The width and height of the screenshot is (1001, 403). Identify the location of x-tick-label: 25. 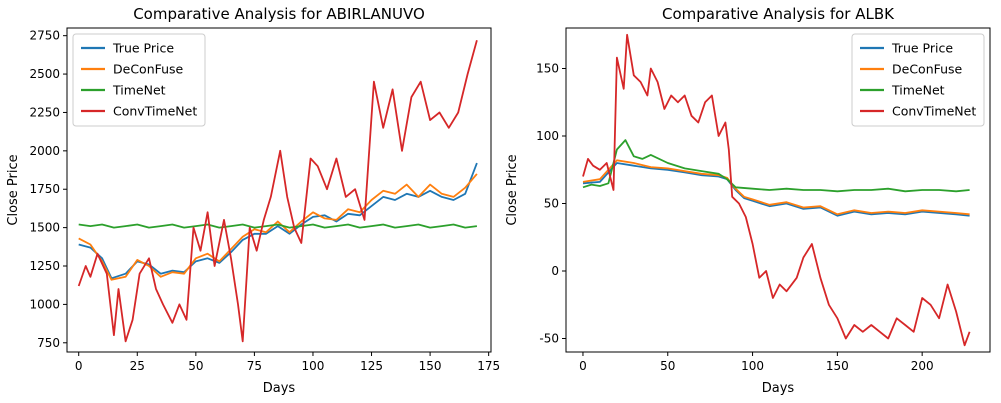
(137, 366).